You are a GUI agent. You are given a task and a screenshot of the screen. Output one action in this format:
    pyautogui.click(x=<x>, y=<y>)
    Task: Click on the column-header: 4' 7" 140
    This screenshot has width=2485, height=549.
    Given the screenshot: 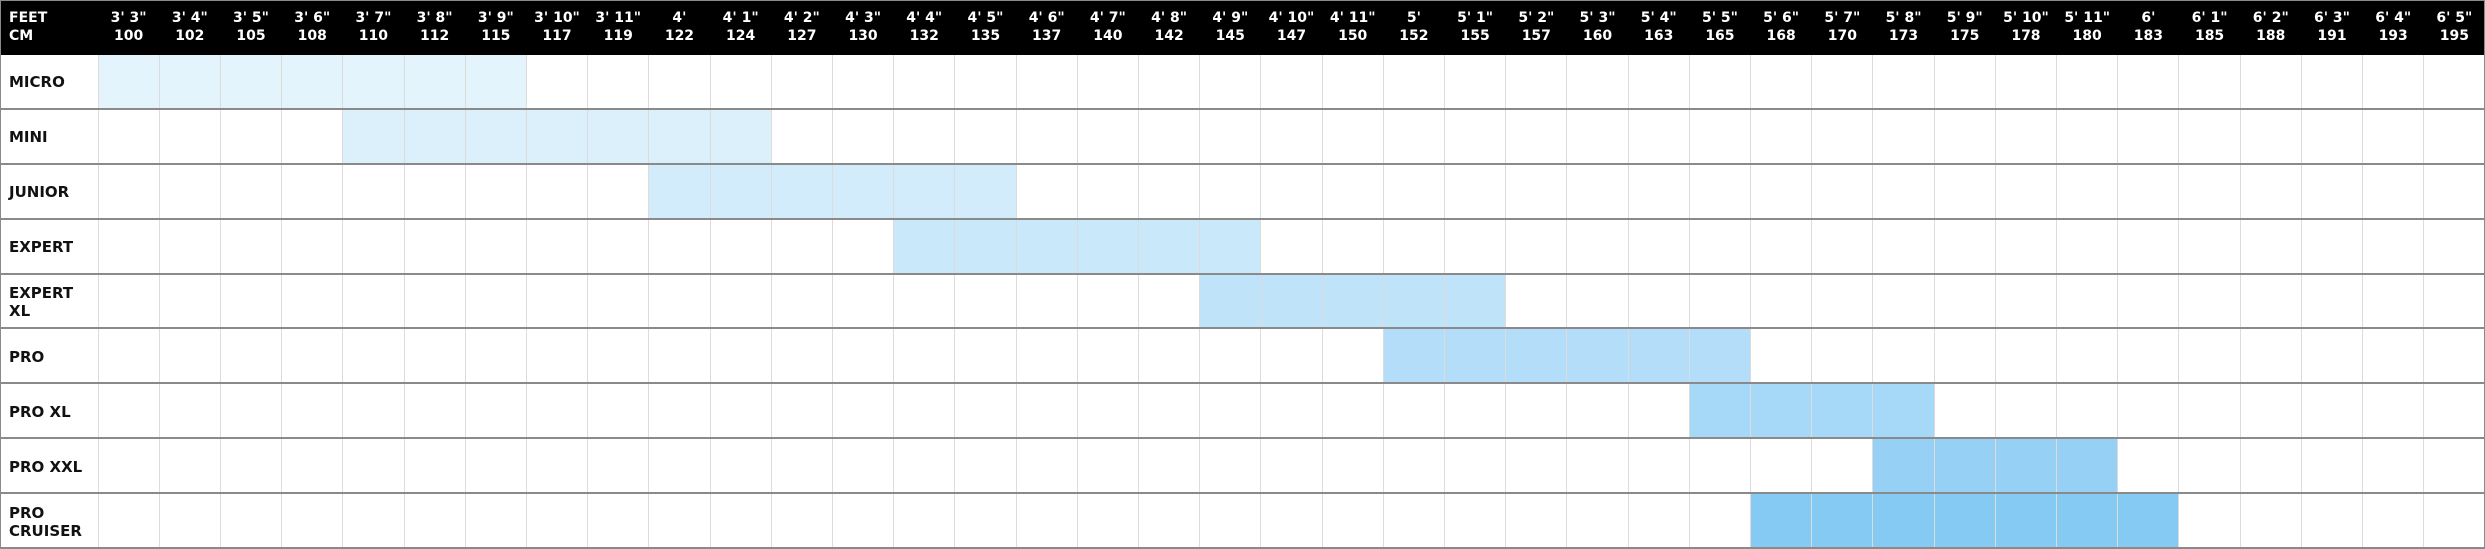 What is the action you would take?
    pyautogui.click(x=1107, y=27)
    